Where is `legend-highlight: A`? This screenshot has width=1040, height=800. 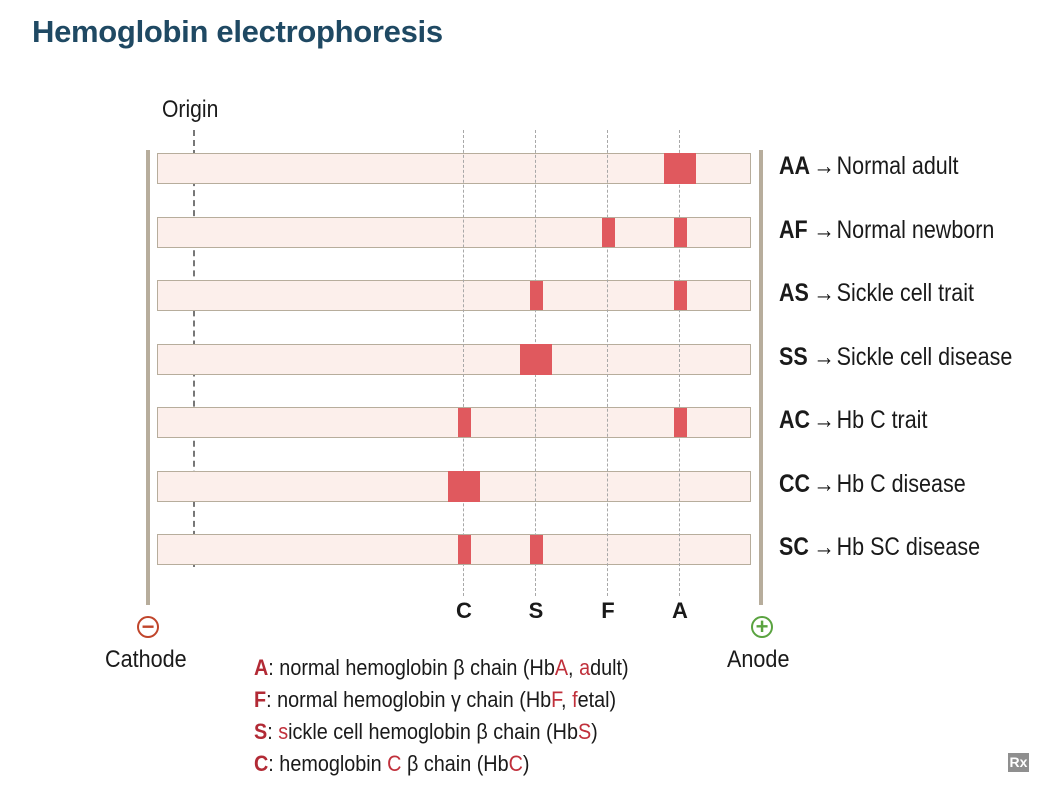
legend-highlight: A is located at coordinates (561, 667).